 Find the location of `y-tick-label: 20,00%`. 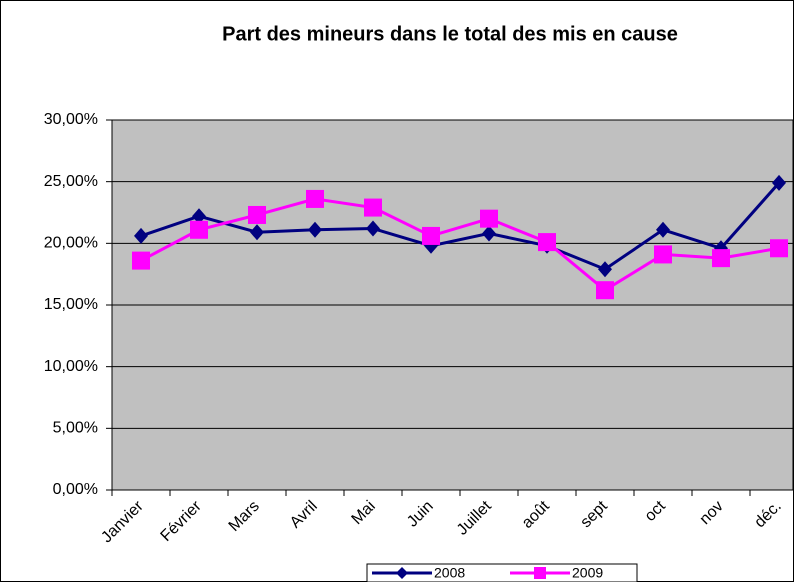

y-tick-label: 20,00% is located at coordinates (71, 243).